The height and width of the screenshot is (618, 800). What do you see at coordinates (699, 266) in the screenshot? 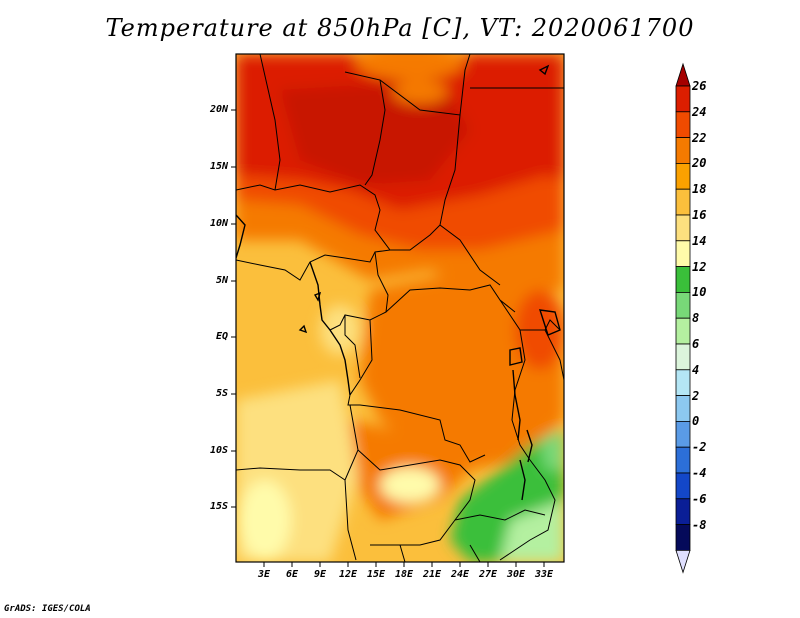
I see `colorbar-tick-label: 12` at bounding box center [699, 266].